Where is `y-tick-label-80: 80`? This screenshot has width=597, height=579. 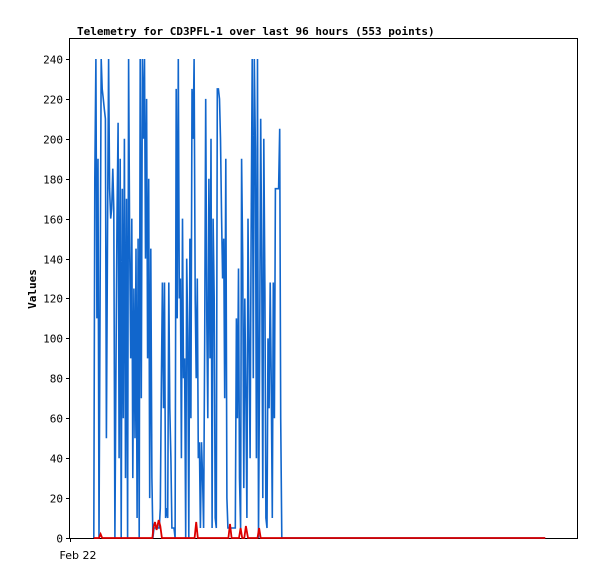 y-tick-label-80: 80 is located at coordinates (56, 379).